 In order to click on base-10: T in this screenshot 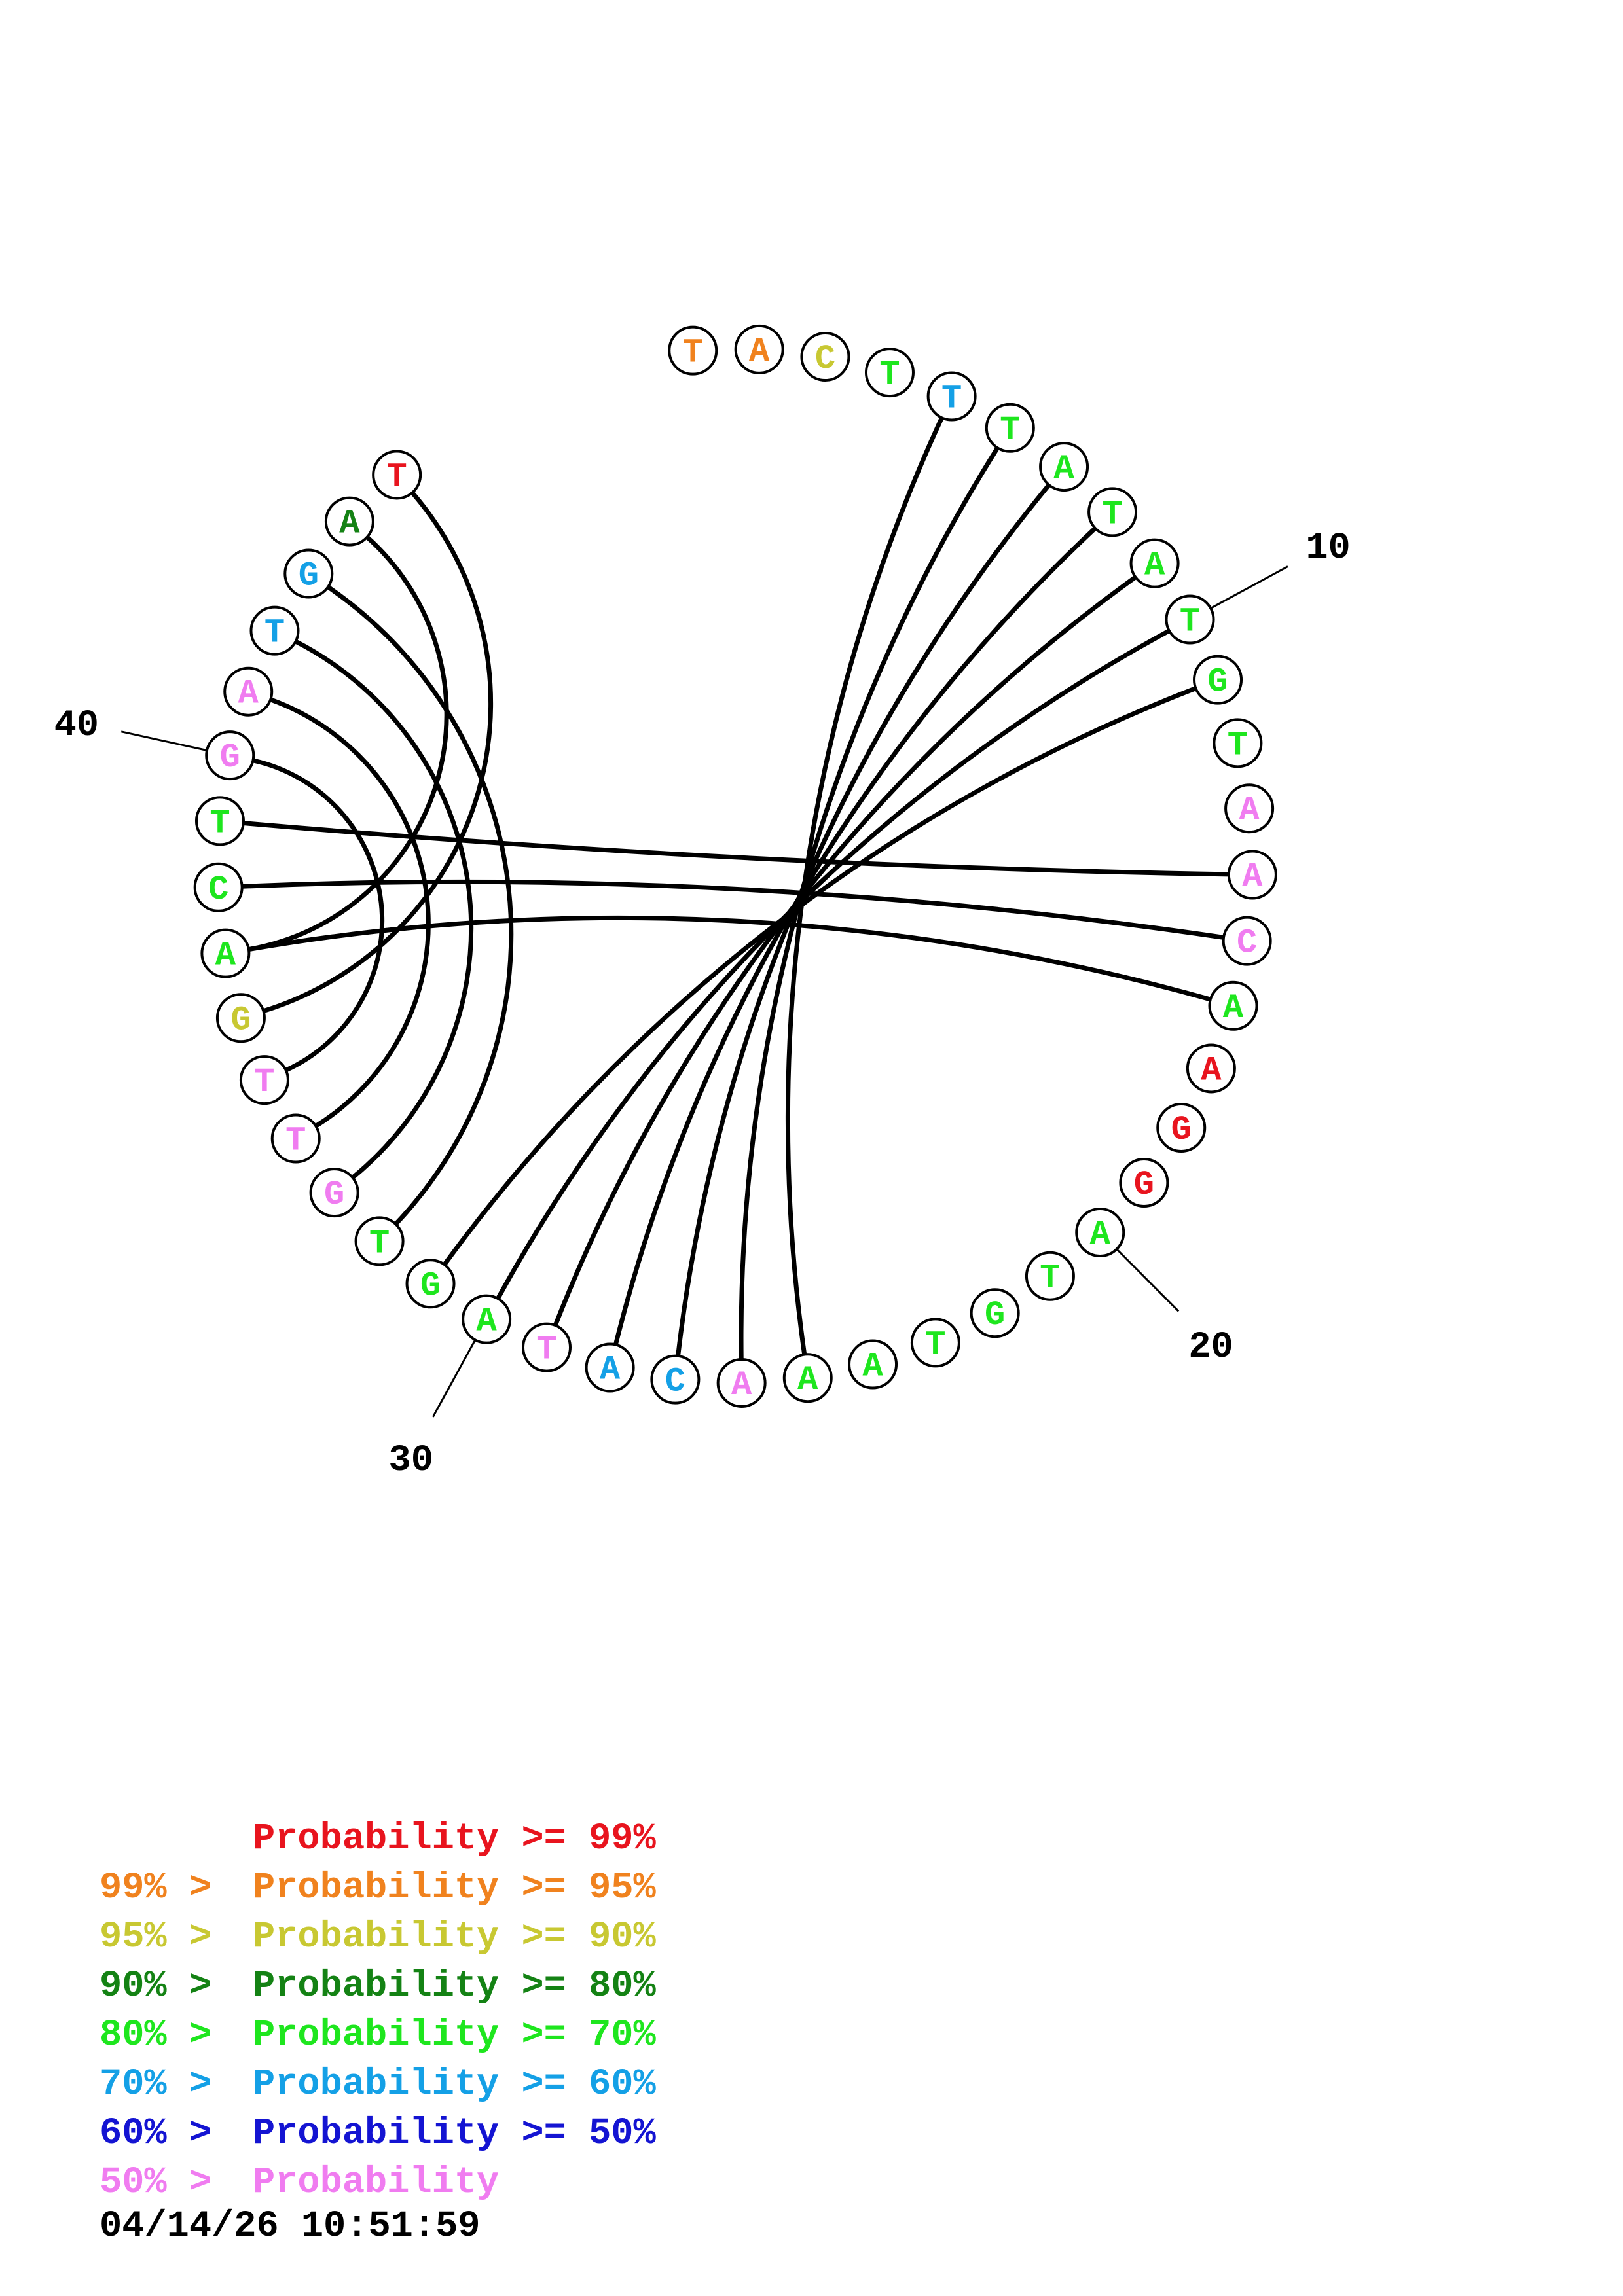, I will do `click(1190, 619)`.